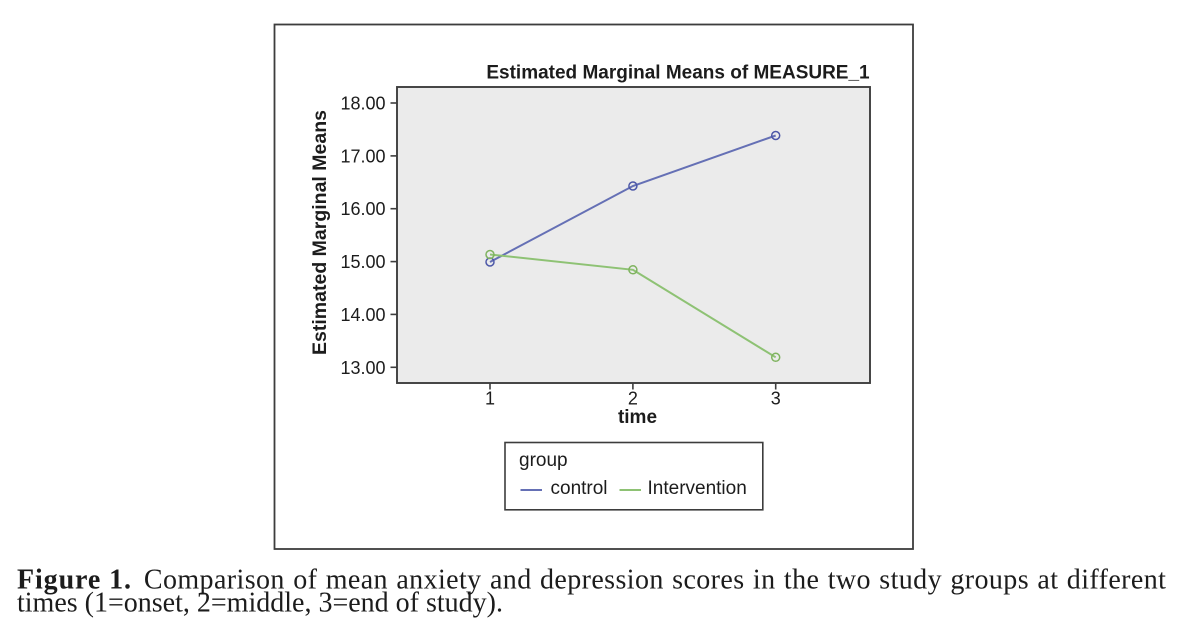 This screenshot has height=634, width=1200. Describe the element at coordinates (697, 488) in the screenshot. I see `svg-text: Intervention` at that location.